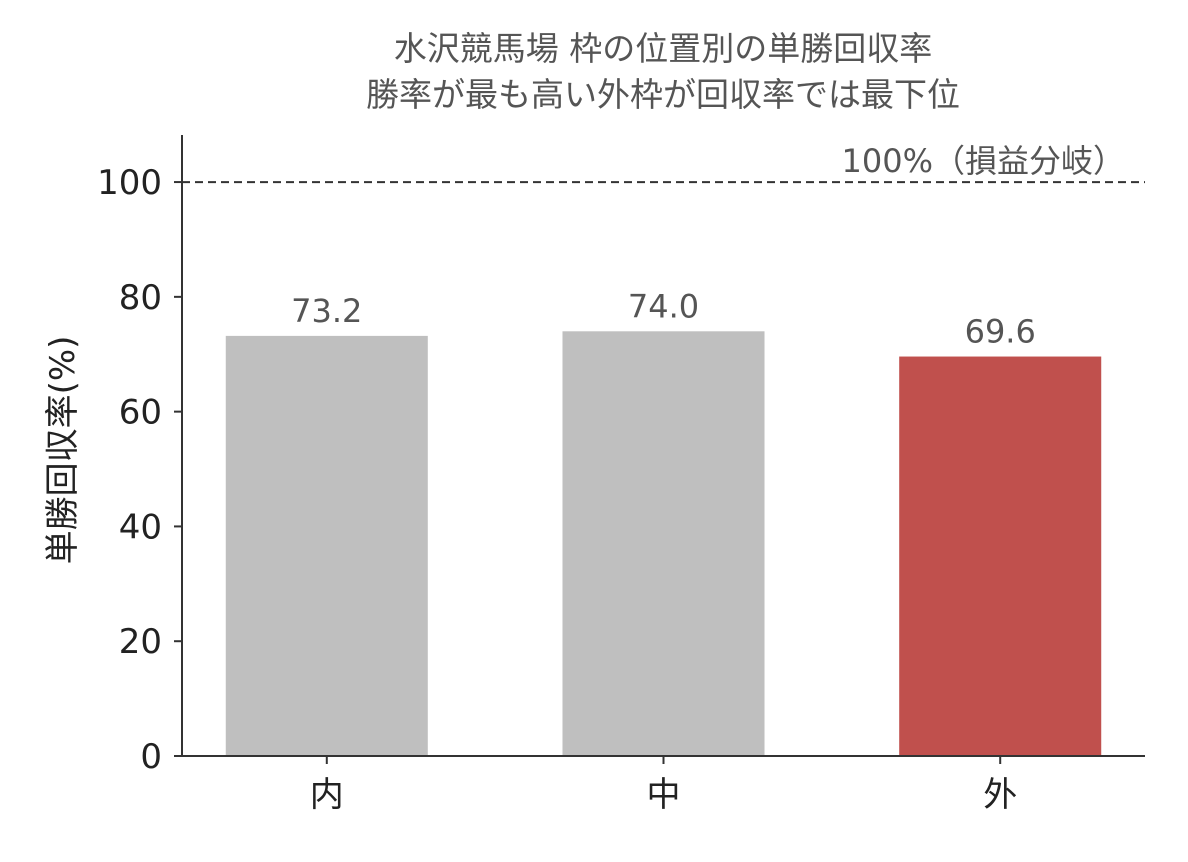 The height and width of the screenshot is (862, 1188). I want to click on chart-subtitle: 勝率が最も高い外枠が回収率では最下位, so click(663, 94).